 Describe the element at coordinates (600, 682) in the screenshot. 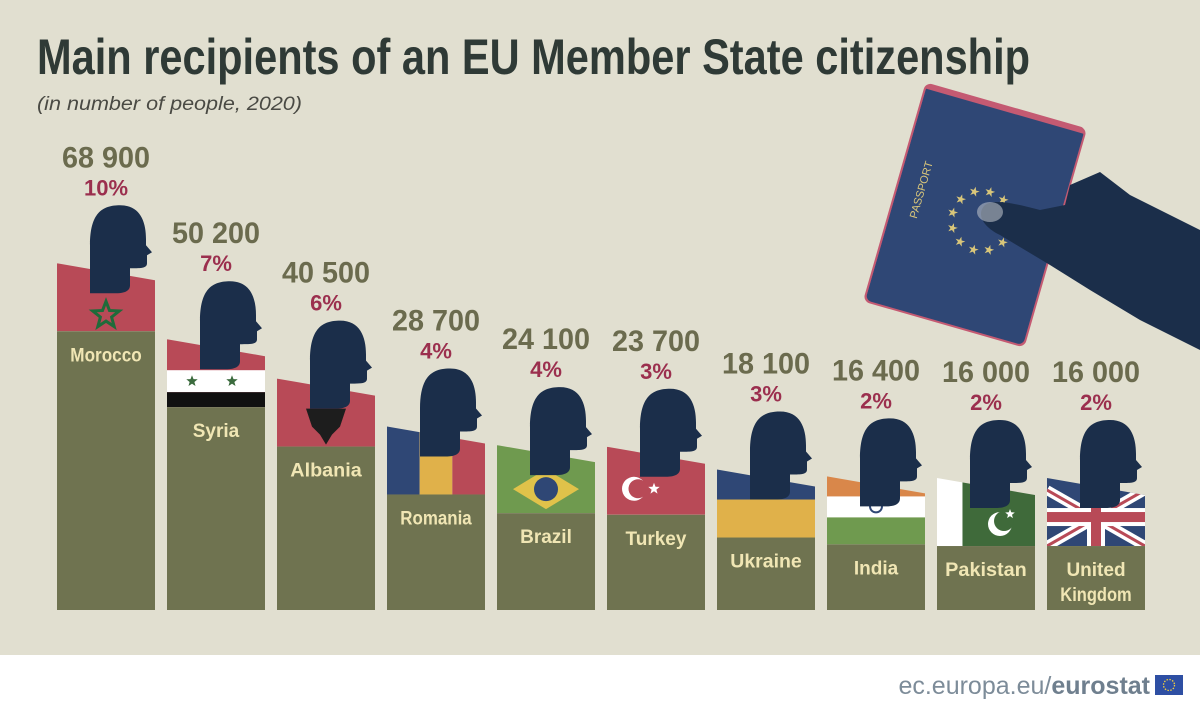

I see `footer` at that location.